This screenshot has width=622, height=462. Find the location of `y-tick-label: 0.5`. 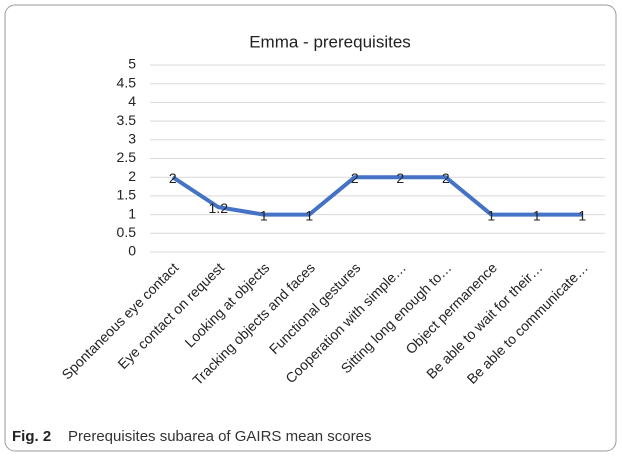

y-tick-label: 0.5 is located at coordinates (127, 232).